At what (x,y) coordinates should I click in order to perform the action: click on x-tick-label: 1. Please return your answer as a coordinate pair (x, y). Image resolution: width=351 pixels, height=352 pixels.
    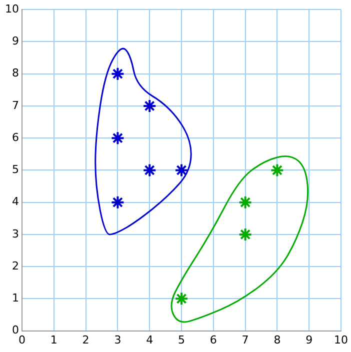
    Looking at the image, I should click on (54, 339).